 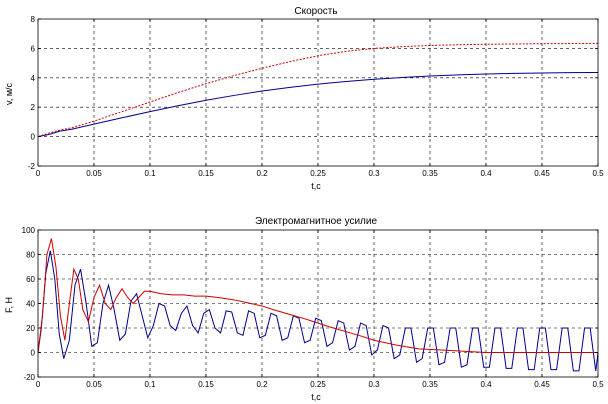 I want to click on force-chart-ylabel: F, H, so click(x=9, y=305).